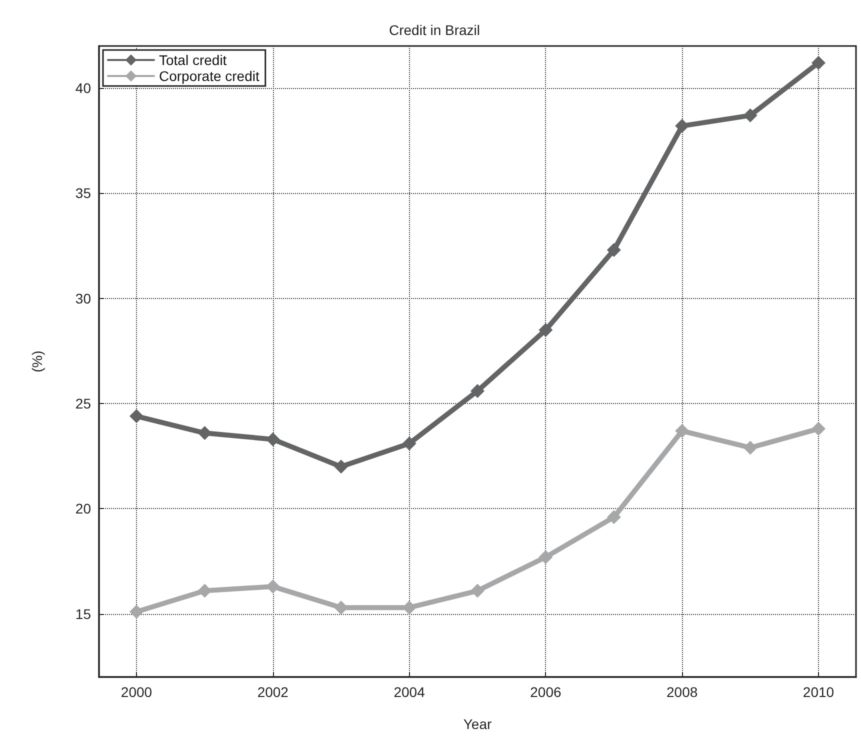  What do you see at coordinates (682, 692) in the screenshot?
I see `x-tick-label: 2008` at bounding box center [682, 692].